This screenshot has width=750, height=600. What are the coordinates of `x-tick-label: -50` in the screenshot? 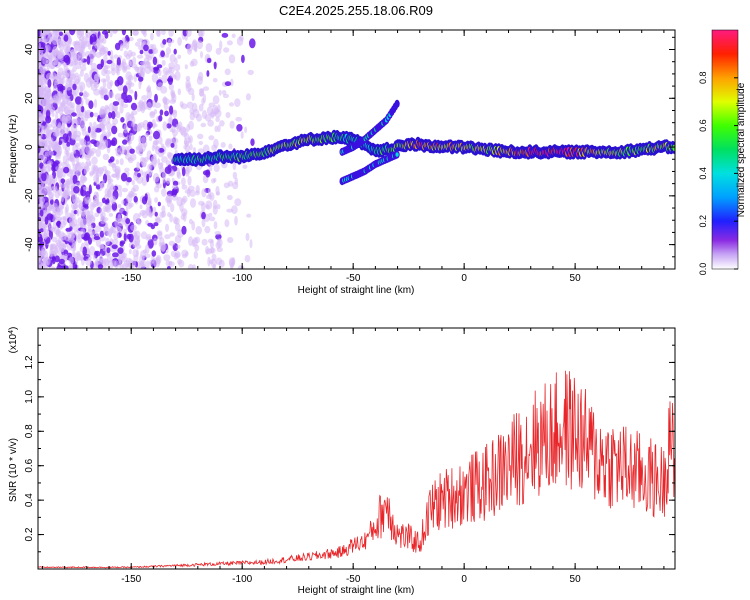 It's located at (353, 278).